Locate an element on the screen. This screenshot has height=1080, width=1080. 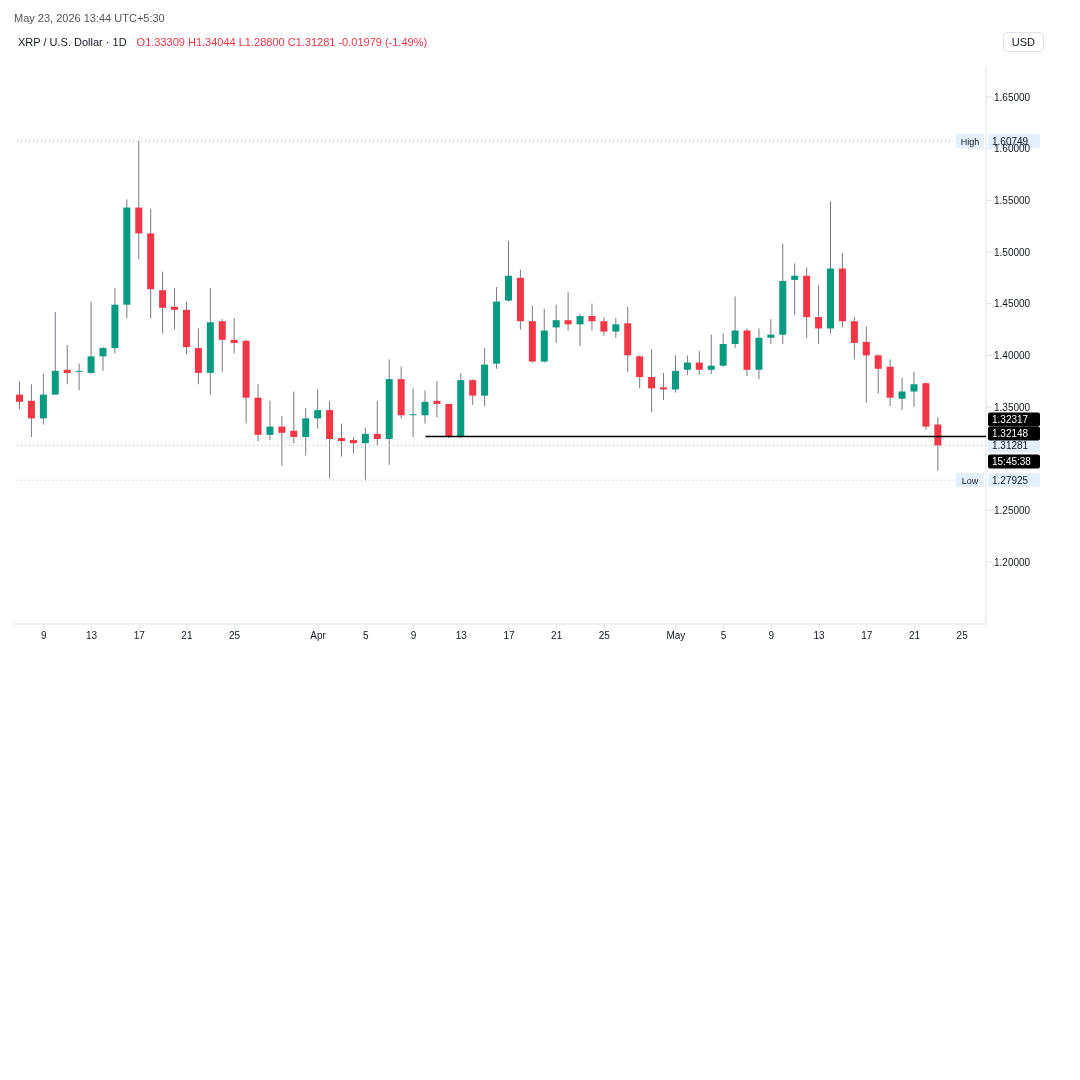
x-tick-label: Apr is located at coordinates (318, 636).